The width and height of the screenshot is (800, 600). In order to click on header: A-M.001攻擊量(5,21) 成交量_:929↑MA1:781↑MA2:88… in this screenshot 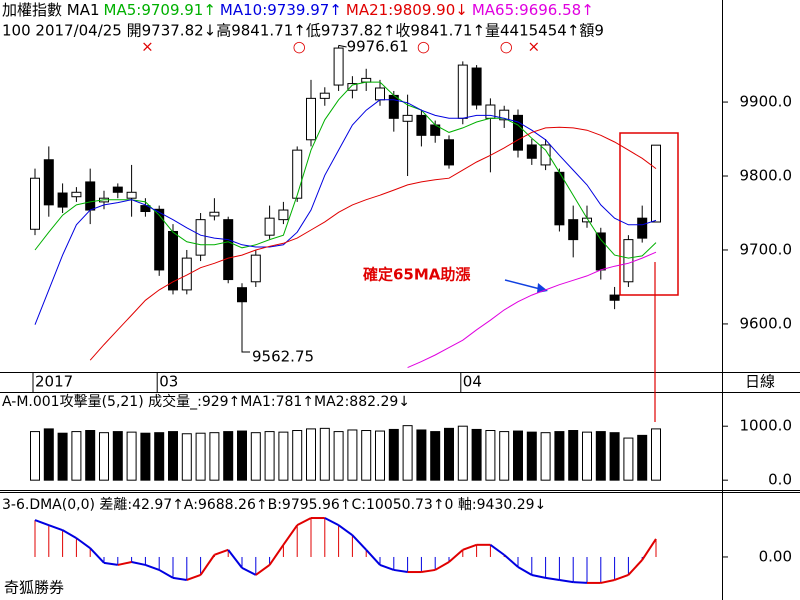, I will do `click(206, 401)`.